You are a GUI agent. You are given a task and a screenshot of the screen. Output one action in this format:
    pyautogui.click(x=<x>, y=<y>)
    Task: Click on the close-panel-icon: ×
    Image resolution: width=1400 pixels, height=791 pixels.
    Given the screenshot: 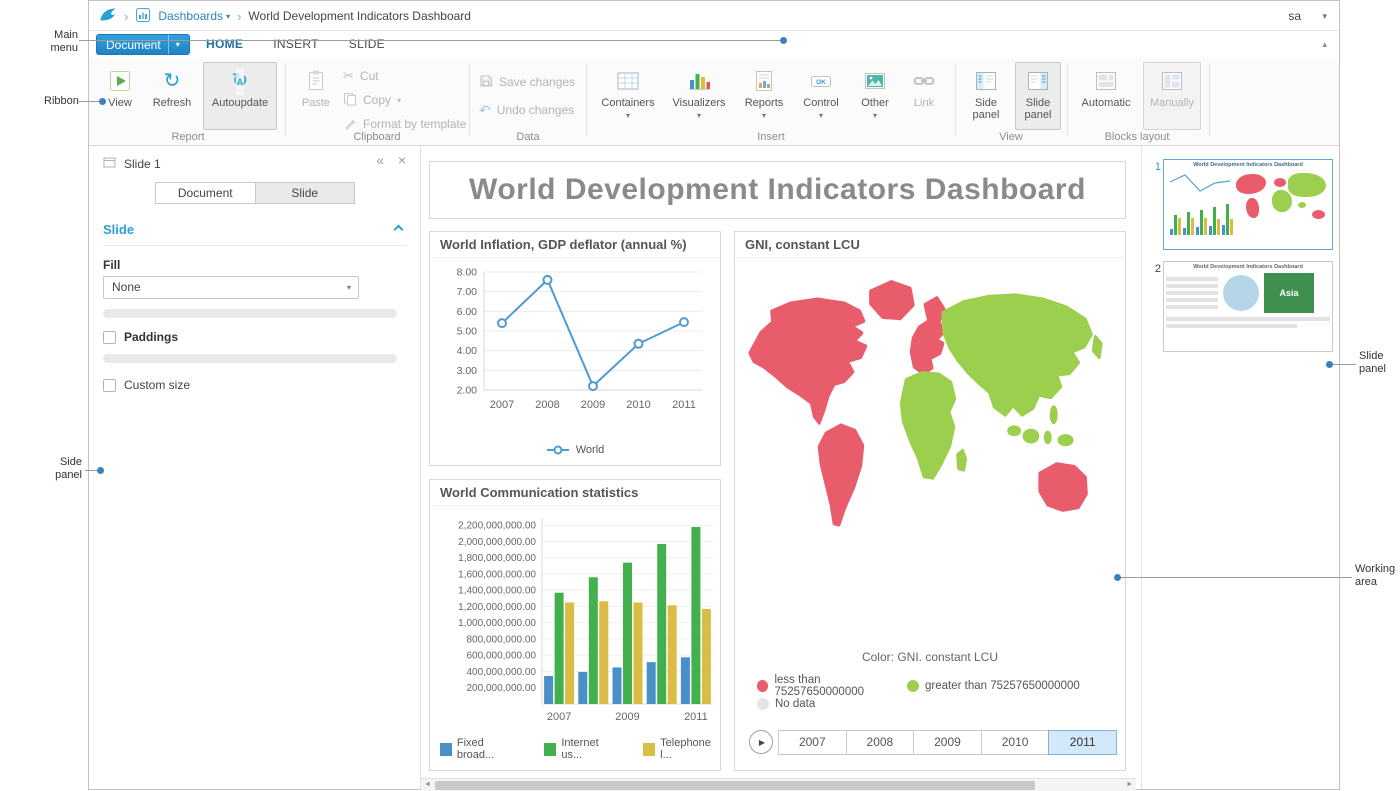 What is the action you would take?
    pyautogui.click(x=401, y=160)
    